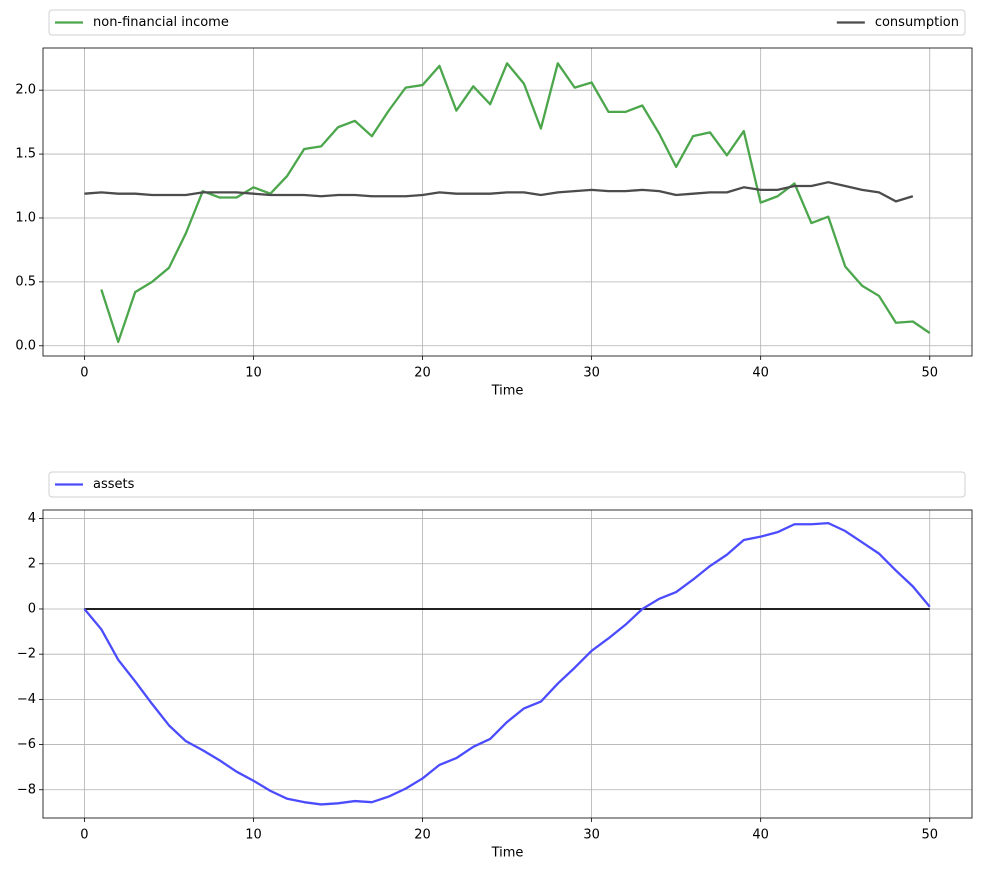  I want to click on data-line, so click(499, 192).